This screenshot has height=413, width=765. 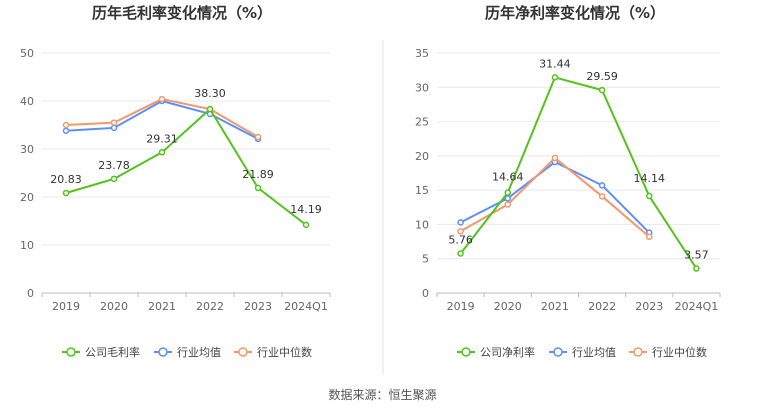 I want to click on chart-title: 历年毛利率变化情况（%）, so click(x=182, y=13).